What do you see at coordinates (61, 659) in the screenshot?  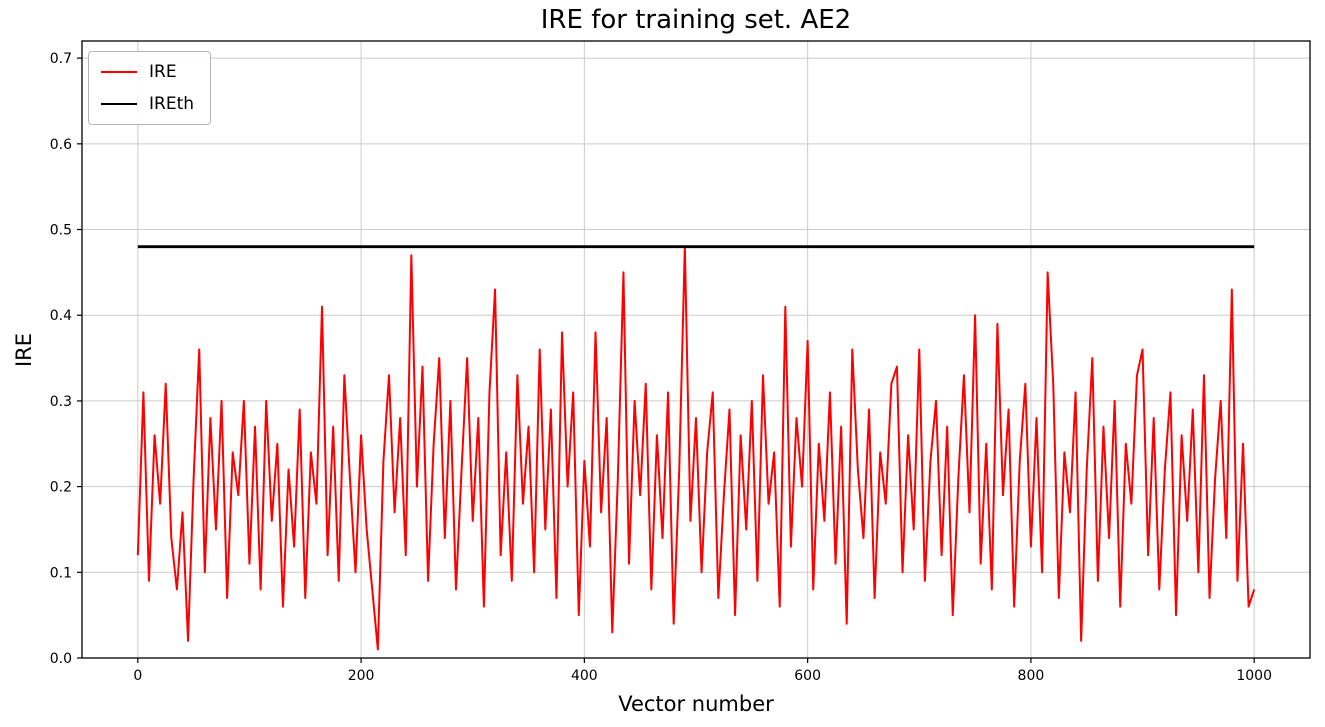 I see `y-tick-label: 0.0` at bounding box center [61, 659].